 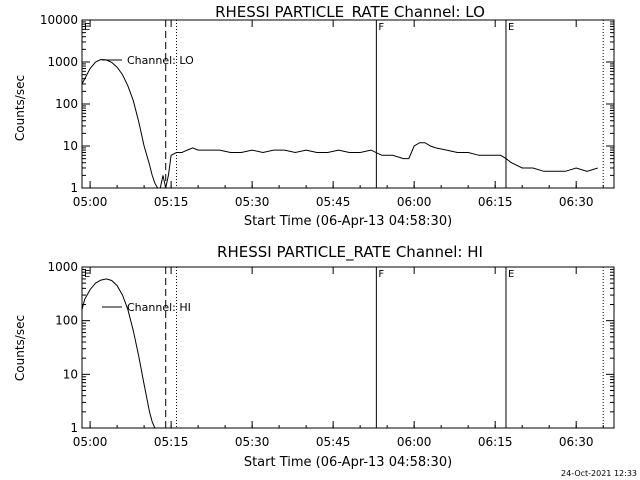 I want to click on y-tick-label: 10000, so click(x=59, y=20).